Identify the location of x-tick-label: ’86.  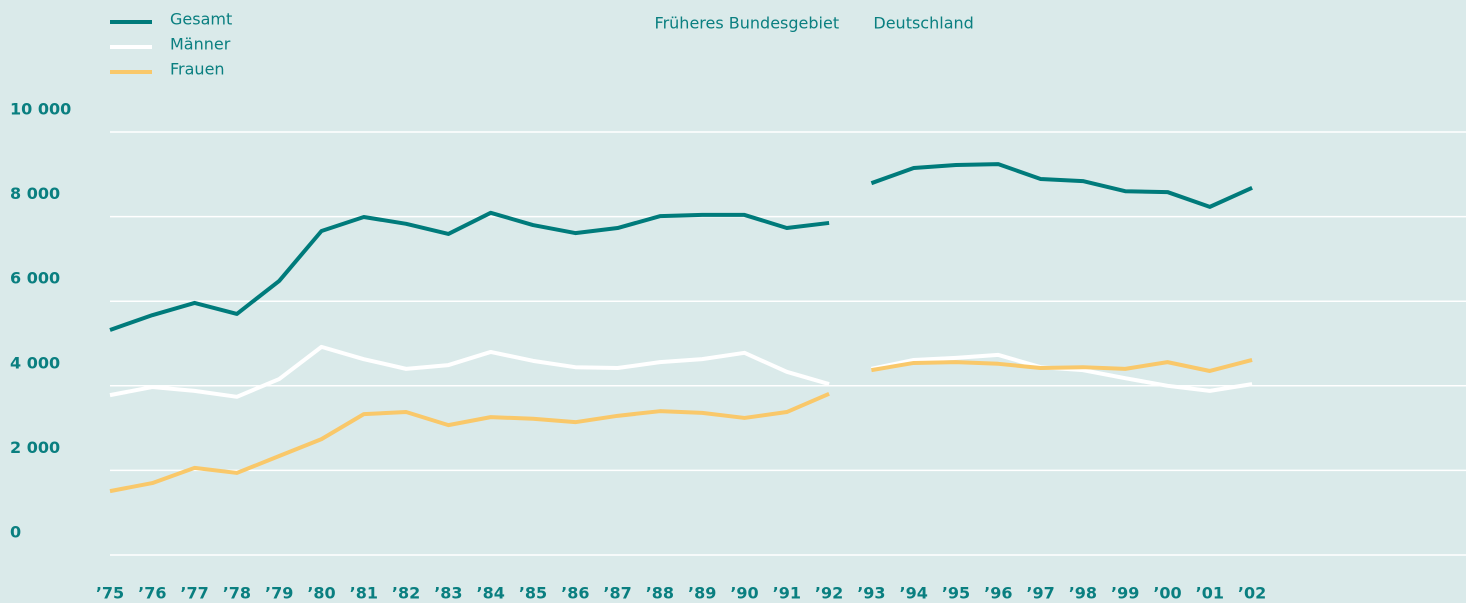
(575, 593).